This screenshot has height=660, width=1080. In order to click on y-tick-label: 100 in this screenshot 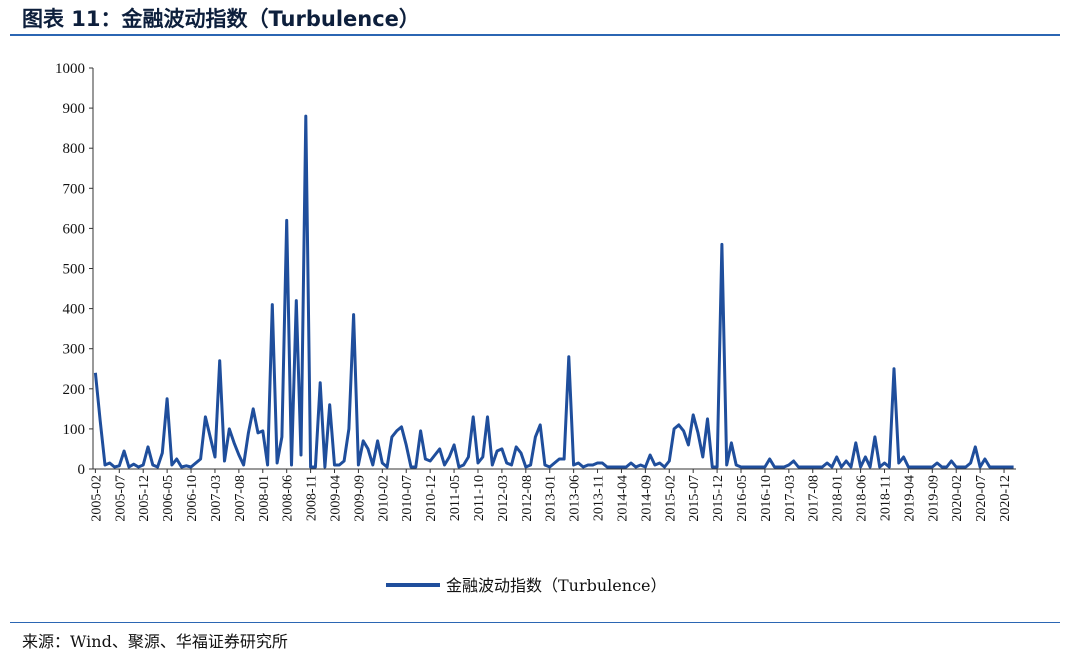, I will do `click(74, 430)`.